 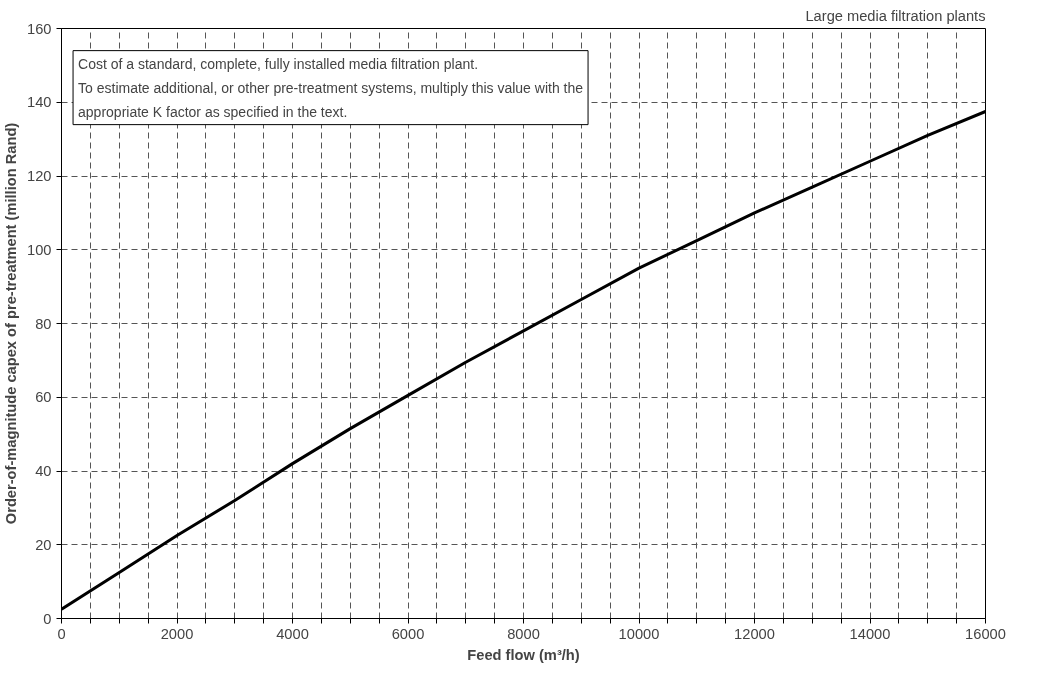 What do you see at coordinates (47, 618) in the screenshot?
I see `y-tick-label: 0` at bounding box center [47, 618].